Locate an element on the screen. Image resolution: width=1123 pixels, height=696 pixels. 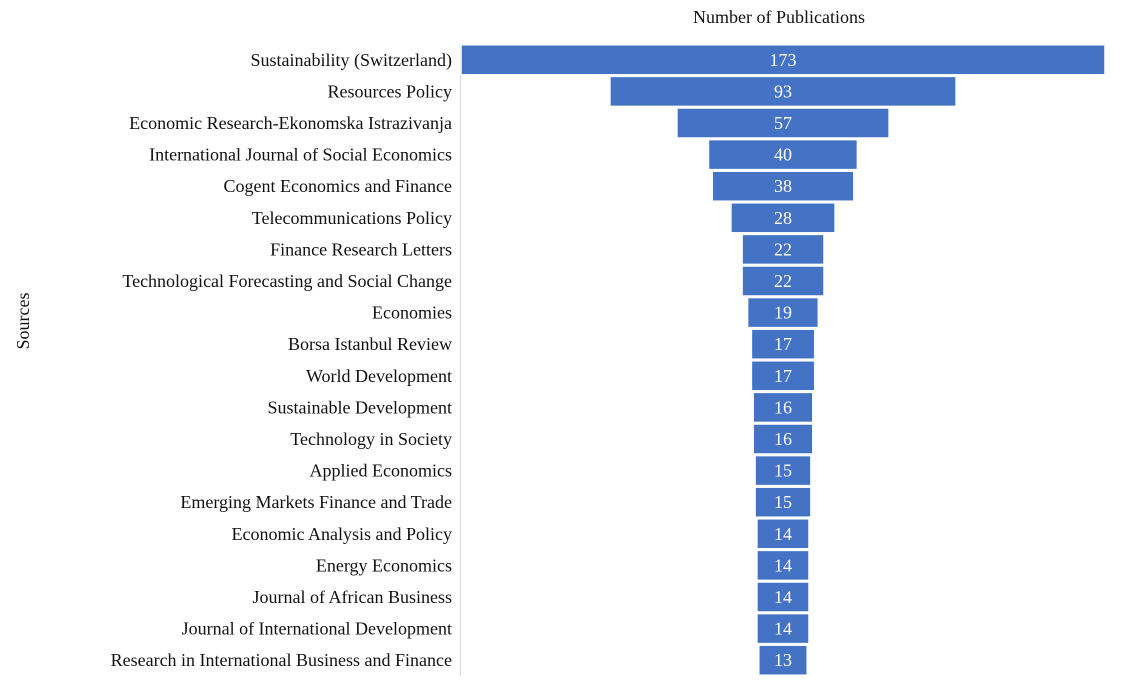
category-label: Telecommunications Policy is located at coordinates (352, 218).